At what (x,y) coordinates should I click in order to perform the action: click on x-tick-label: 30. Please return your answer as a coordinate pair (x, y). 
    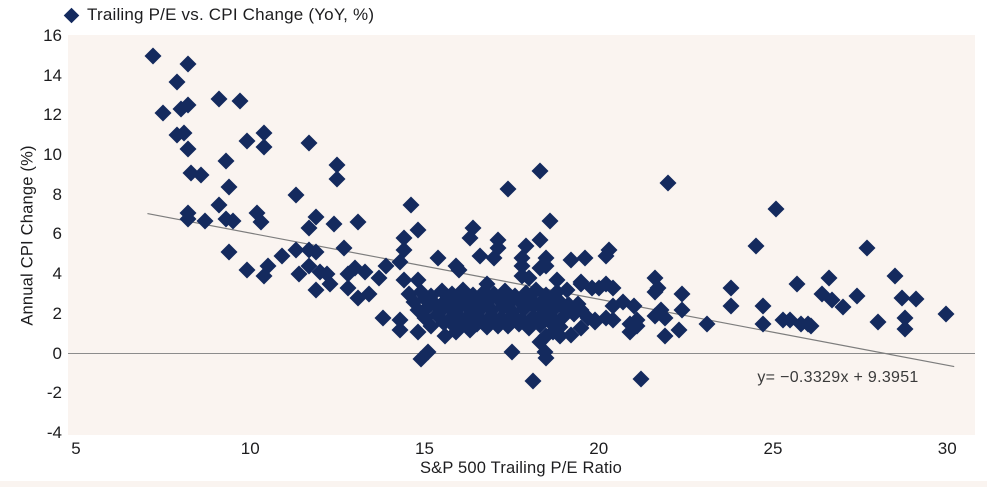
    Looking at the image, I should click on (947, 448).